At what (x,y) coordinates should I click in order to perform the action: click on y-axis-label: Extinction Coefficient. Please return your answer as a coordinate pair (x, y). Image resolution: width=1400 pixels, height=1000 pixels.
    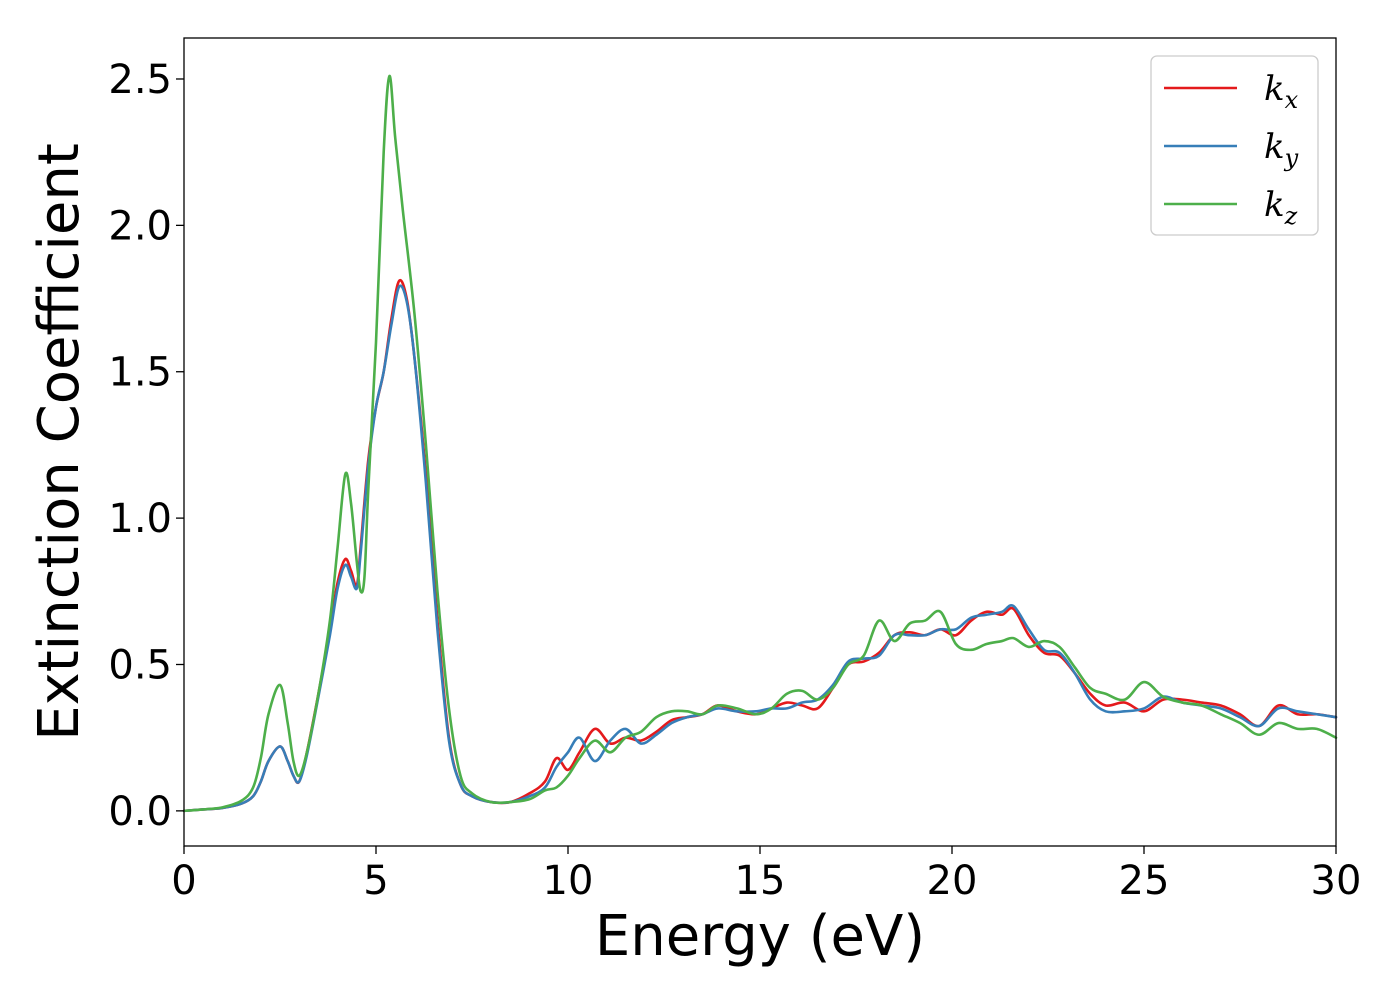
    Looking at the image, I should click on (59, 442).